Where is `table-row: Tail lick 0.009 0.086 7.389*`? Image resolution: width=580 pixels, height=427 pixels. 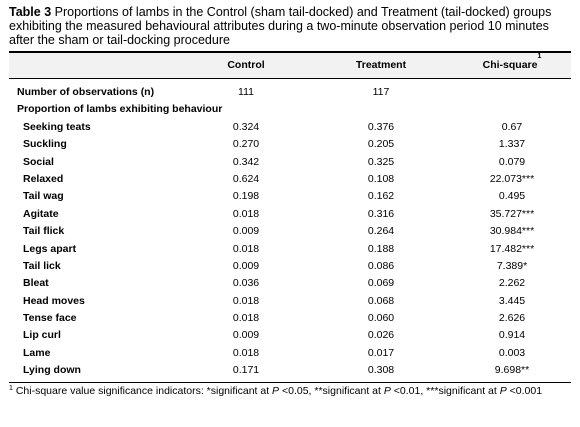
table-row: Tail lick 0.009 0.086 7.389* is located at coordinates (290, 266).